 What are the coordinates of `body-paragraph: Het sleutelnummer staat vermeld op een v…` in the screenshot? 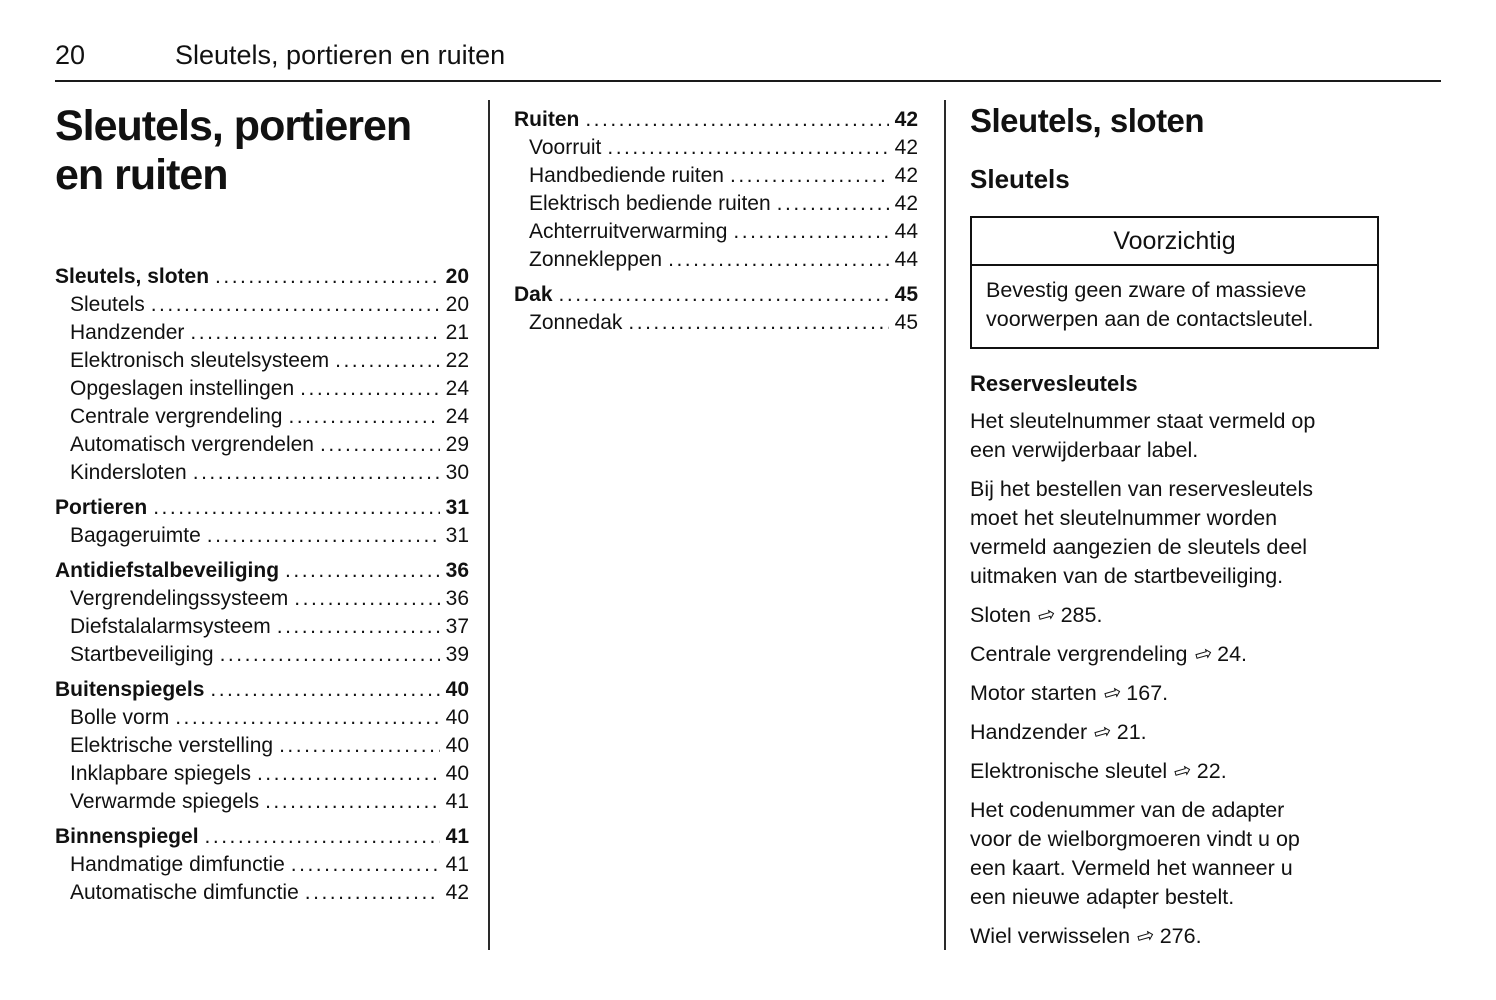 It's located at (1143, 435).